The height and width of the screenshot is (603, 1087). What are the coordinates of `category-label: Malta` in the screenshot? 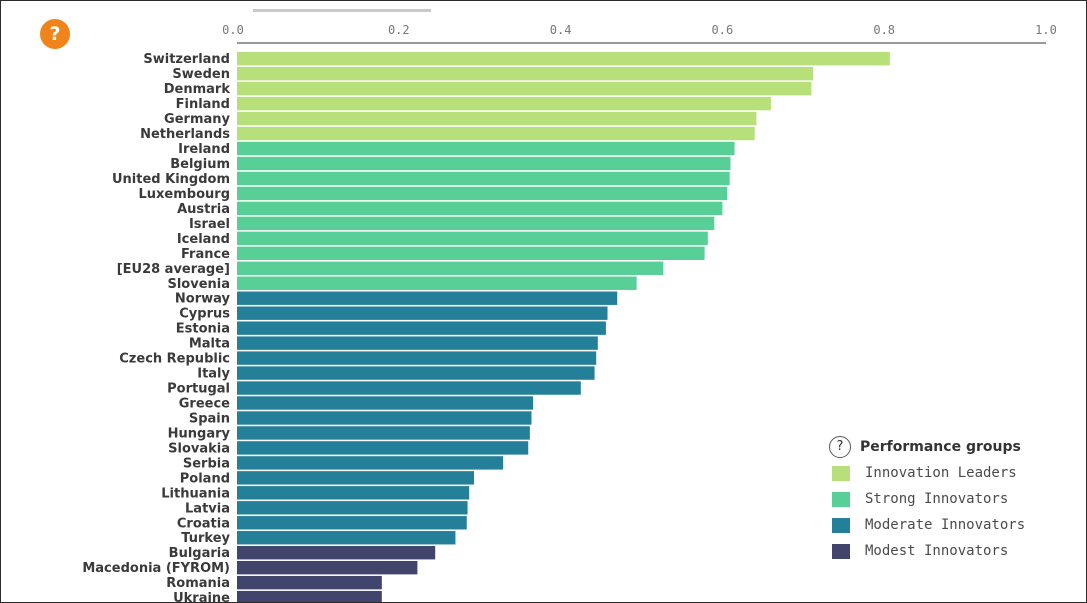 It's located at (209, 344).